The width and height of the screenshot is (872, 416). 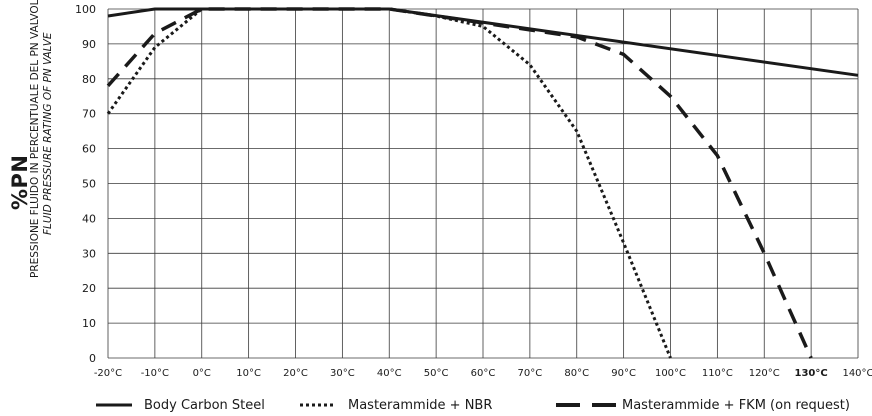 What do you see at coordinates (483, 373) in the screenshot?
I see `x-tick-label: 60°C` at bounding box center [483, 373].